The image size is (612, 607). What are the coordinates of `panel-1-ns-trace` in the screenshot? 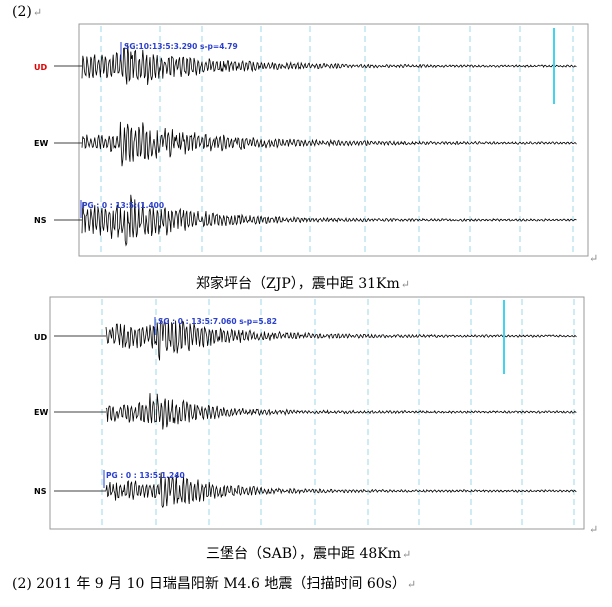 It's located at (329, 220).